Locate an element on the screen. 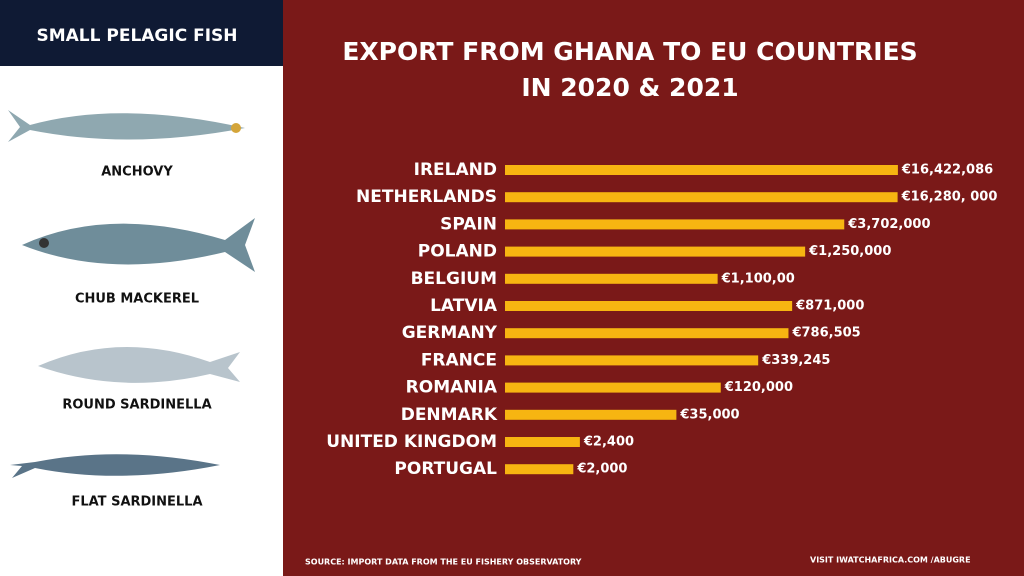 The height and width of the screenshot is (576, 1024). value-label: €16,422,086 is located at coordinates (947, 170).